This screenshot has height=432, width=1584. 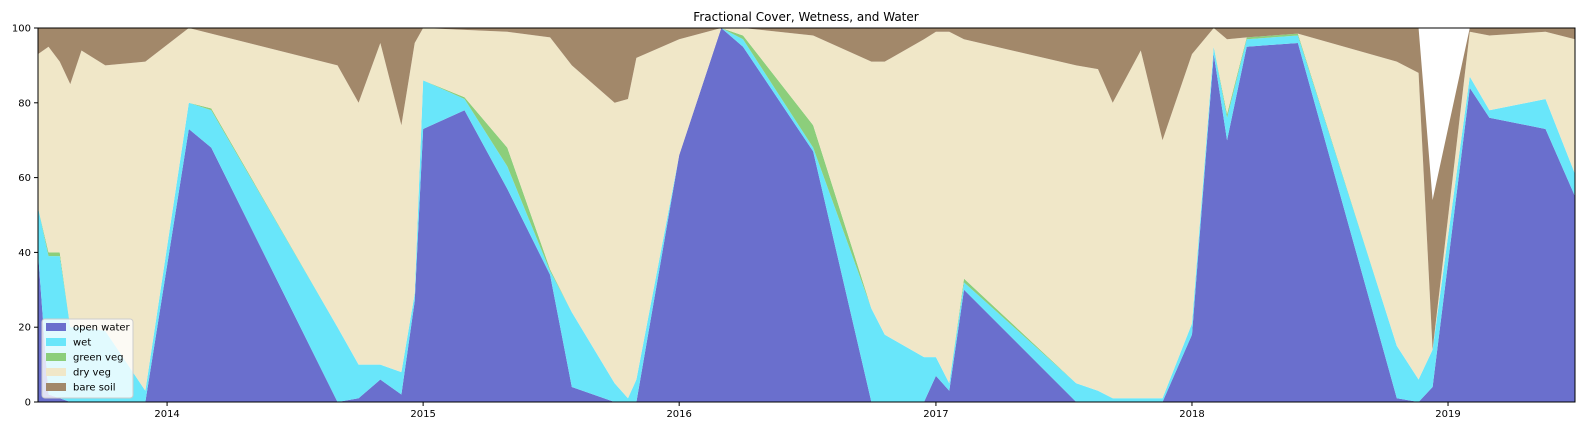 I want to click on legend-label-wet: wet, so click(x=82, y=343).